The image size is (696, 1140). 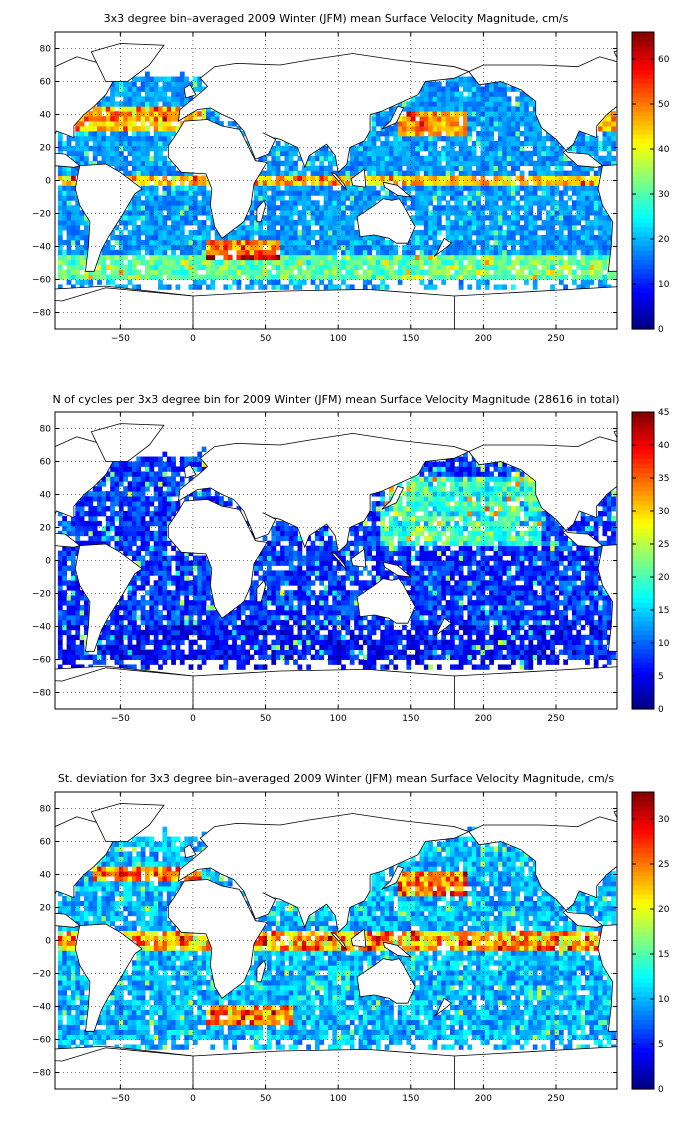 I want to click on colorbar-tick-label: 10, so click(x=664, y=285).